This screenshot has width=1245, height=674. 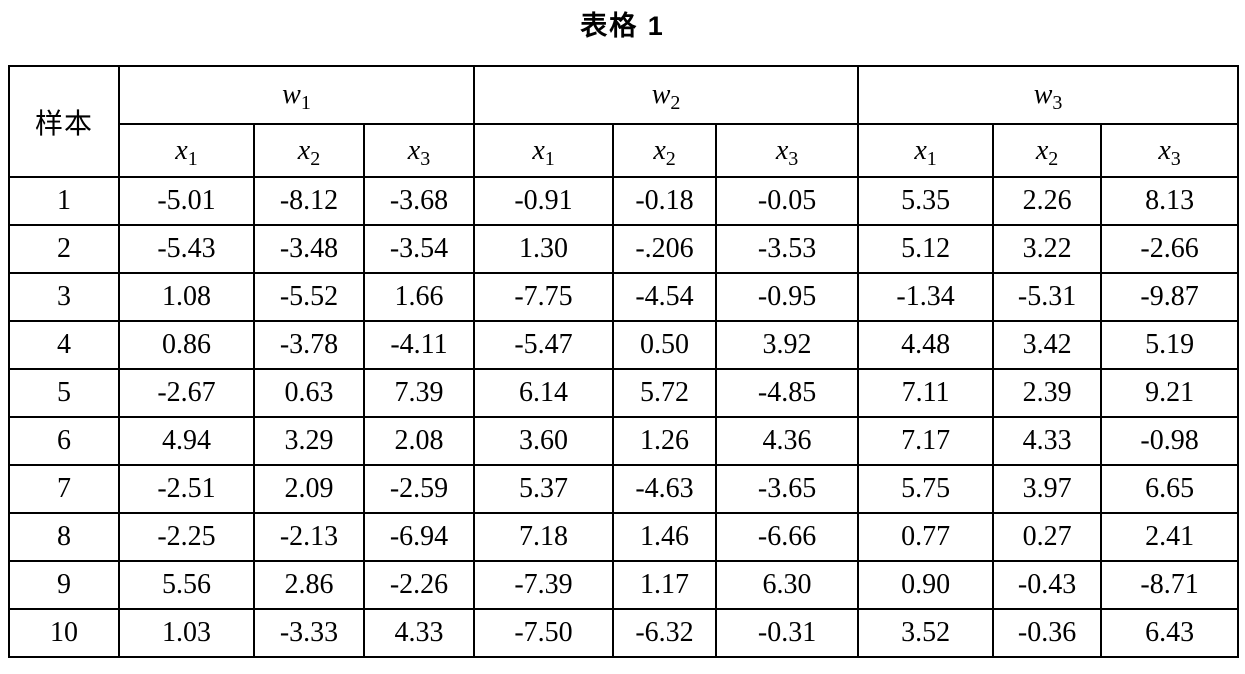 What do you see at coordinates (309, 537) in the screenshot?
I see `data-cell: -2.13` at bounding box center [309, 537].